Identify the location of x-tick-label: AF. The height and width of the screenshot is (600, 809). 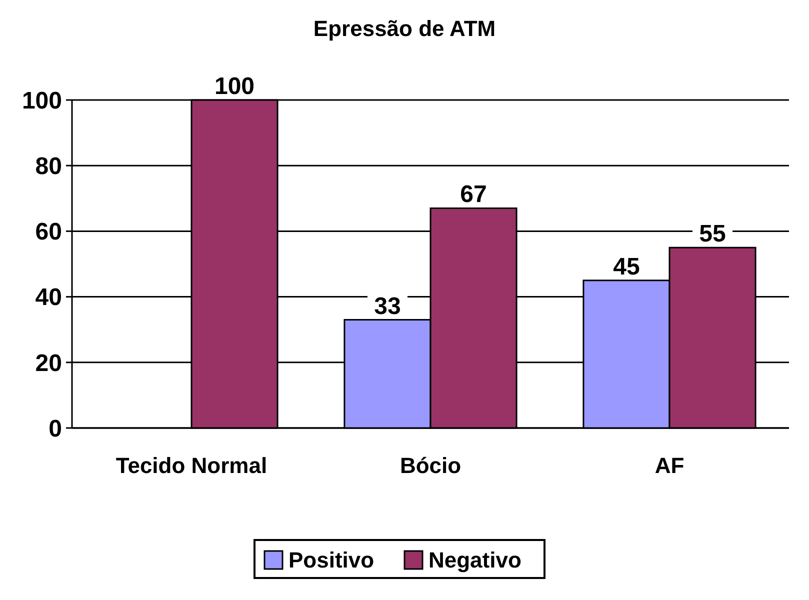
(669, 465).